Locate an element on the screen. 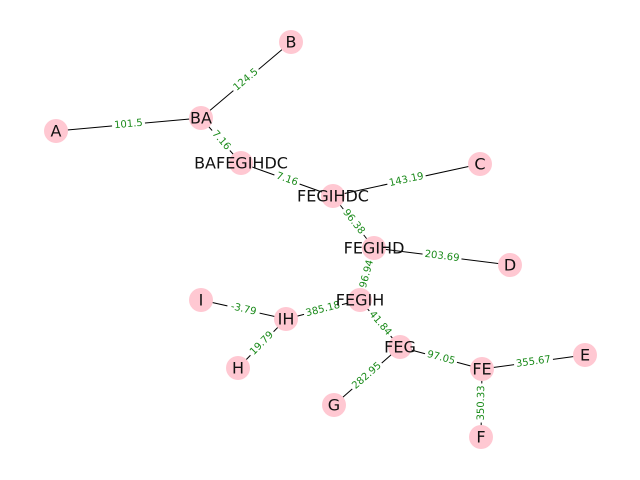 The image size is (640, 480). node-label-f: F is located at coordinates (480, 437).